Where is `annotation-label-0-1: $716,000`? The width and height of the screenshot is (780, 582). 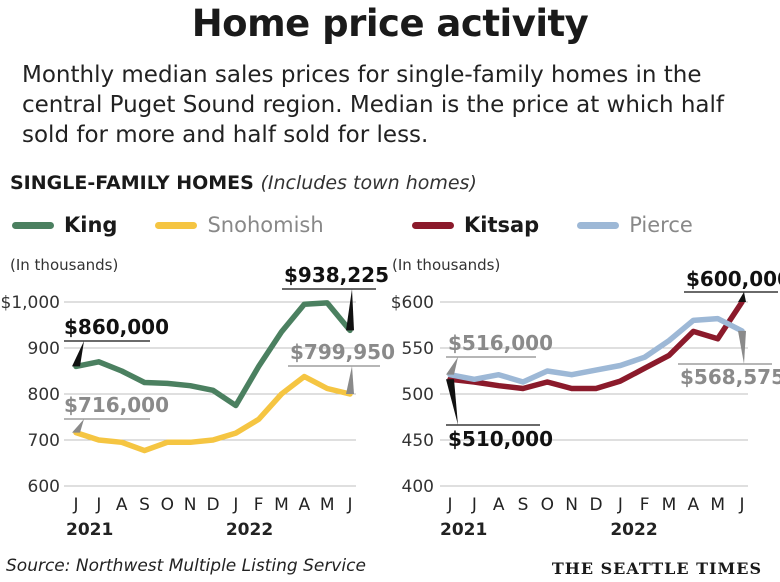
annotation-label-0-1: $716,000 is located at coordinates (116, 405).